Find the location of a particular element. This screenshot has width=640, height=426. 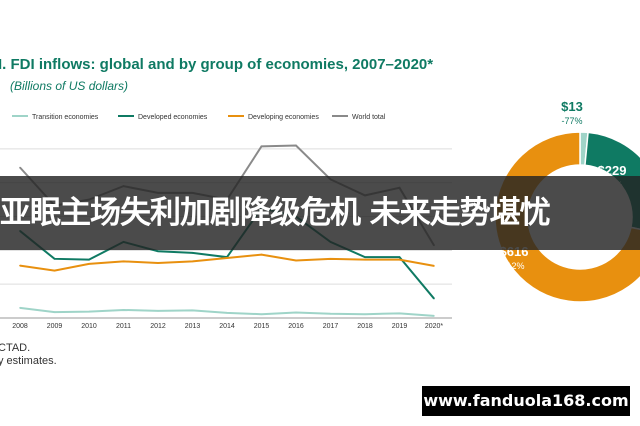

slice-pct-label: -77% is located at coordinates (571, 121).